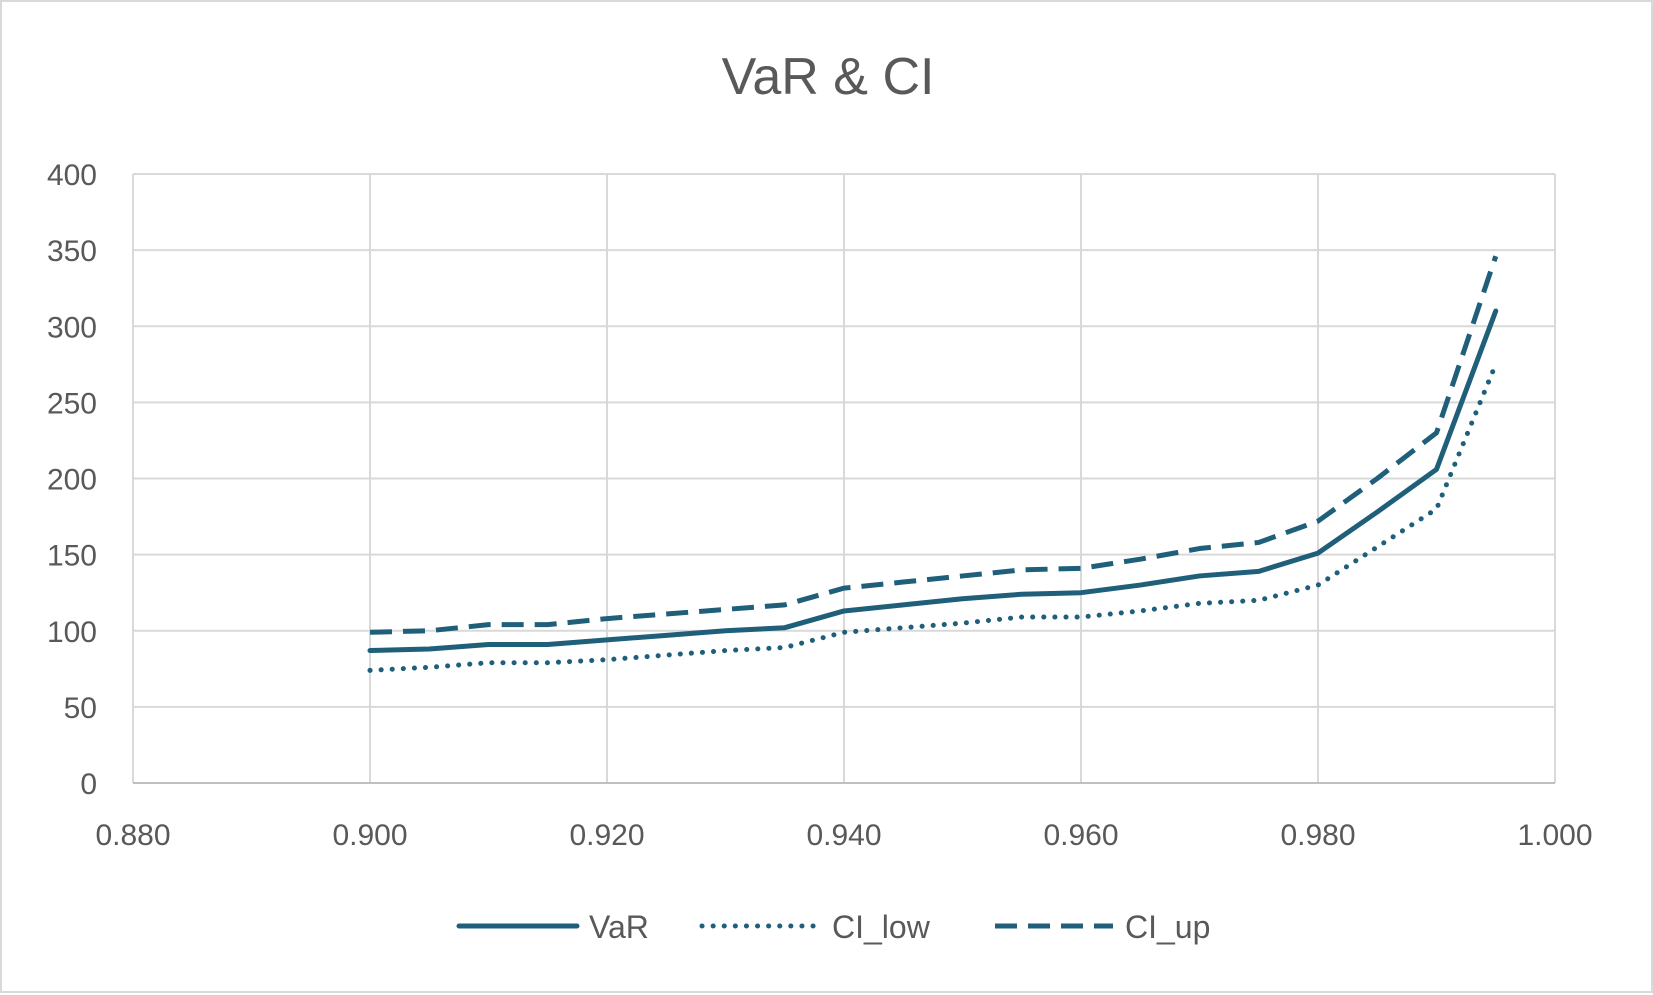 The image size is (1653, 995). Describe the element at coordinates (881, 927) in the screenshot. I see `legend-label: CI_low` at that location.